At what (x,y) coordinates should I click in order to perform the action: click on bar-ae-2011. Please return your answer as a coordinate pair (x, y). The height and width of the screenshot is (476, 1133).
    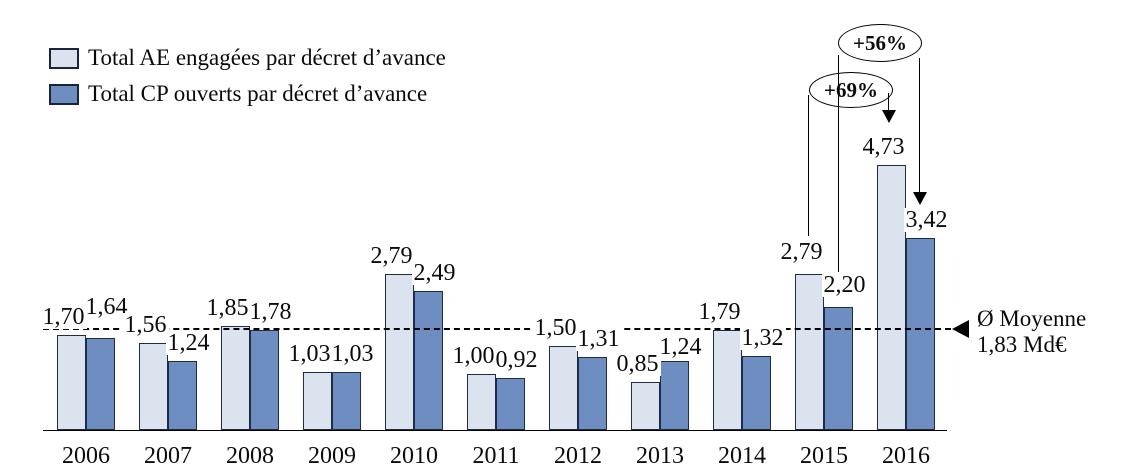
    Looking at the image, I should click on (481, 402).